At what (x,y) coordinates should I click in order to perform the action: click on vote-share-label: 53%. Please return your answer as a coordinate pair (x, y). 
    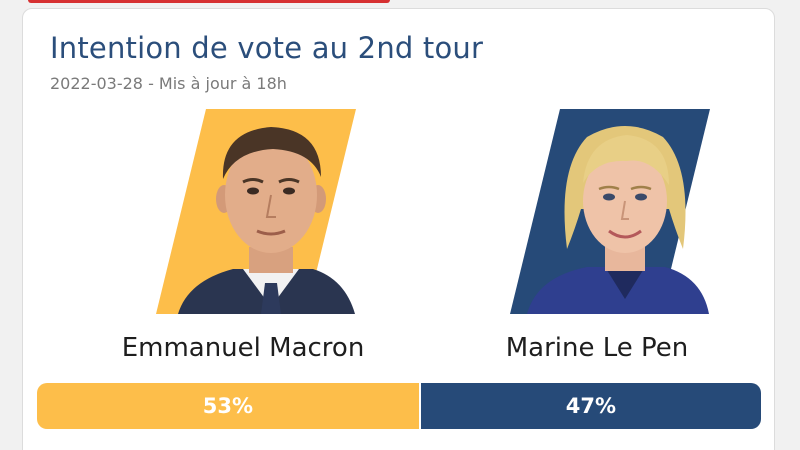
    Looking at the image, I should click on (227, 406).